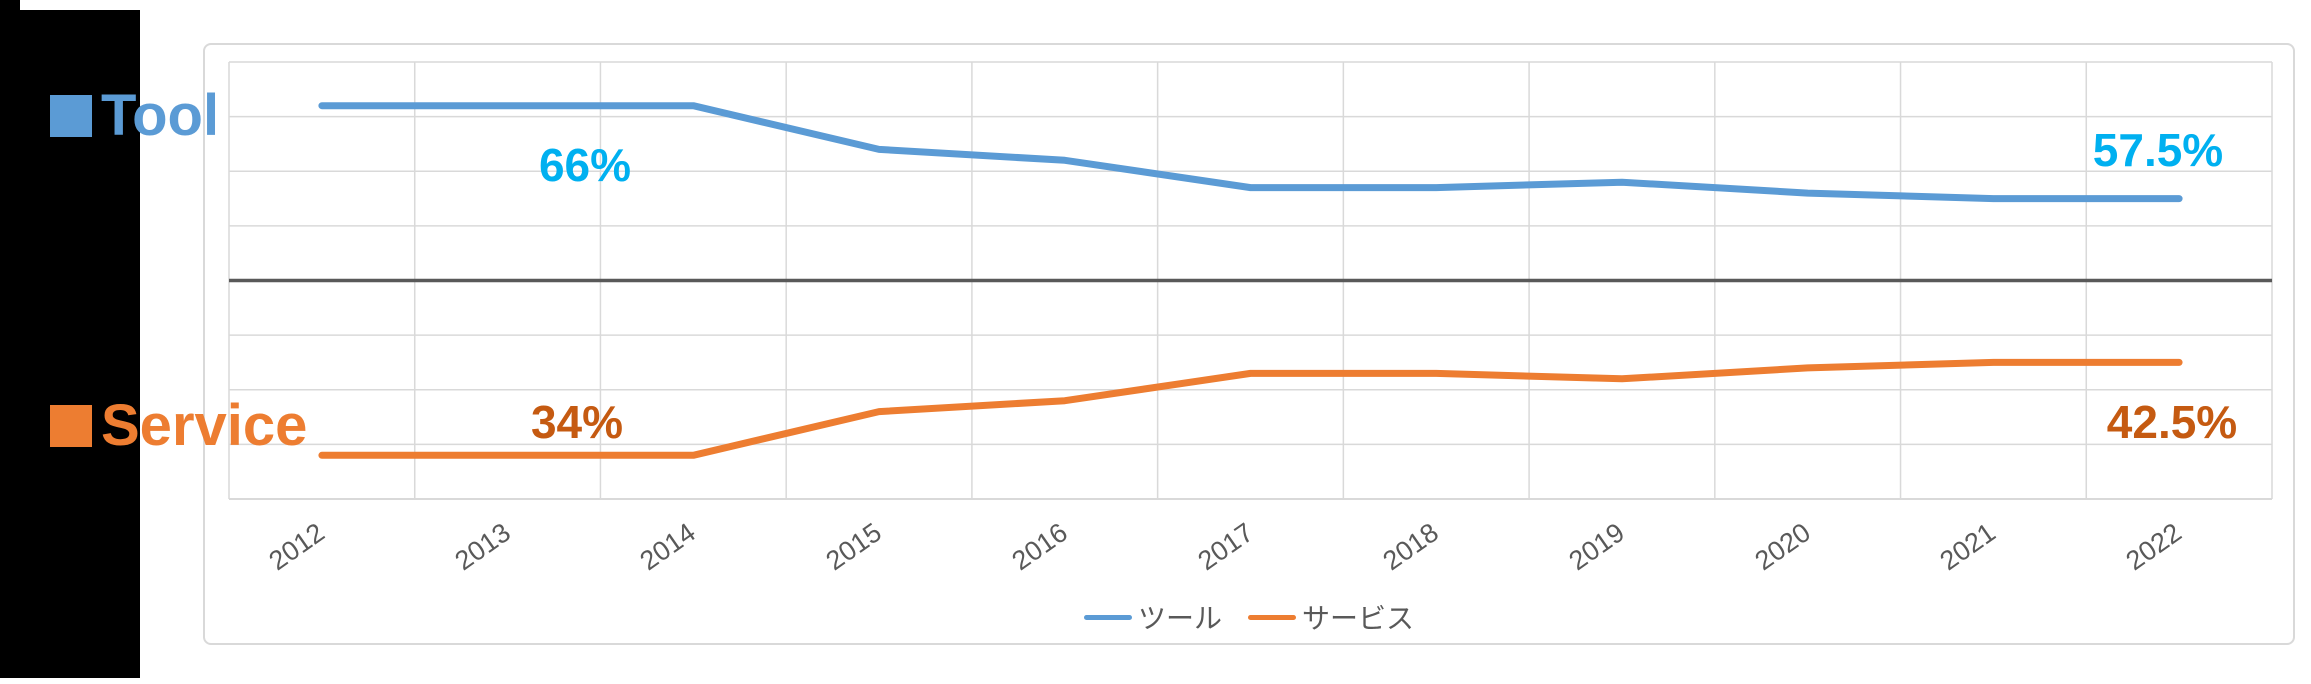  I want to click on chart-legend: ツール サービス, so click(1249, 617).